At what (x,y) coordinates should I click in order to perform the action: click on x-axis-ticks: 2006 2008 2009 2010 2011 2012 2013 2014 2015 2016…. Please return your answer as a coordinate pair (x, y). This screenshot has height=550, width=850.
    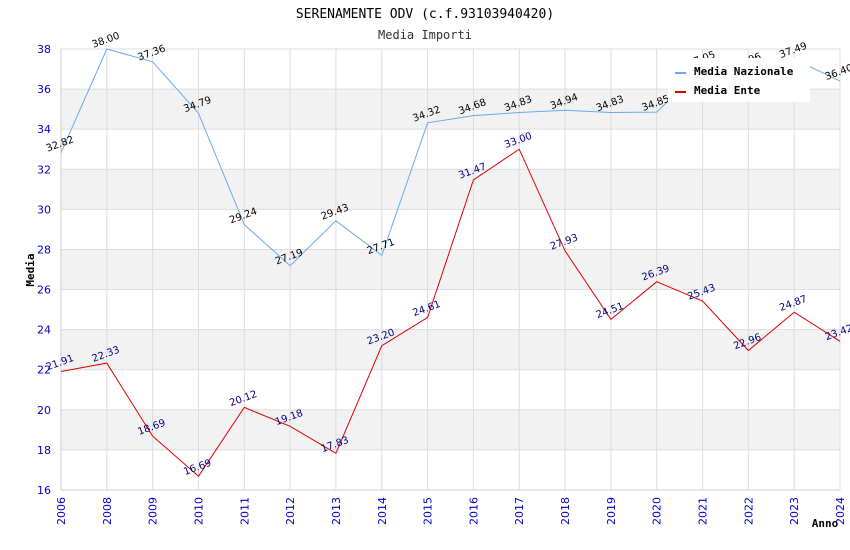
    Looking at the image, I should click on (451, 511).